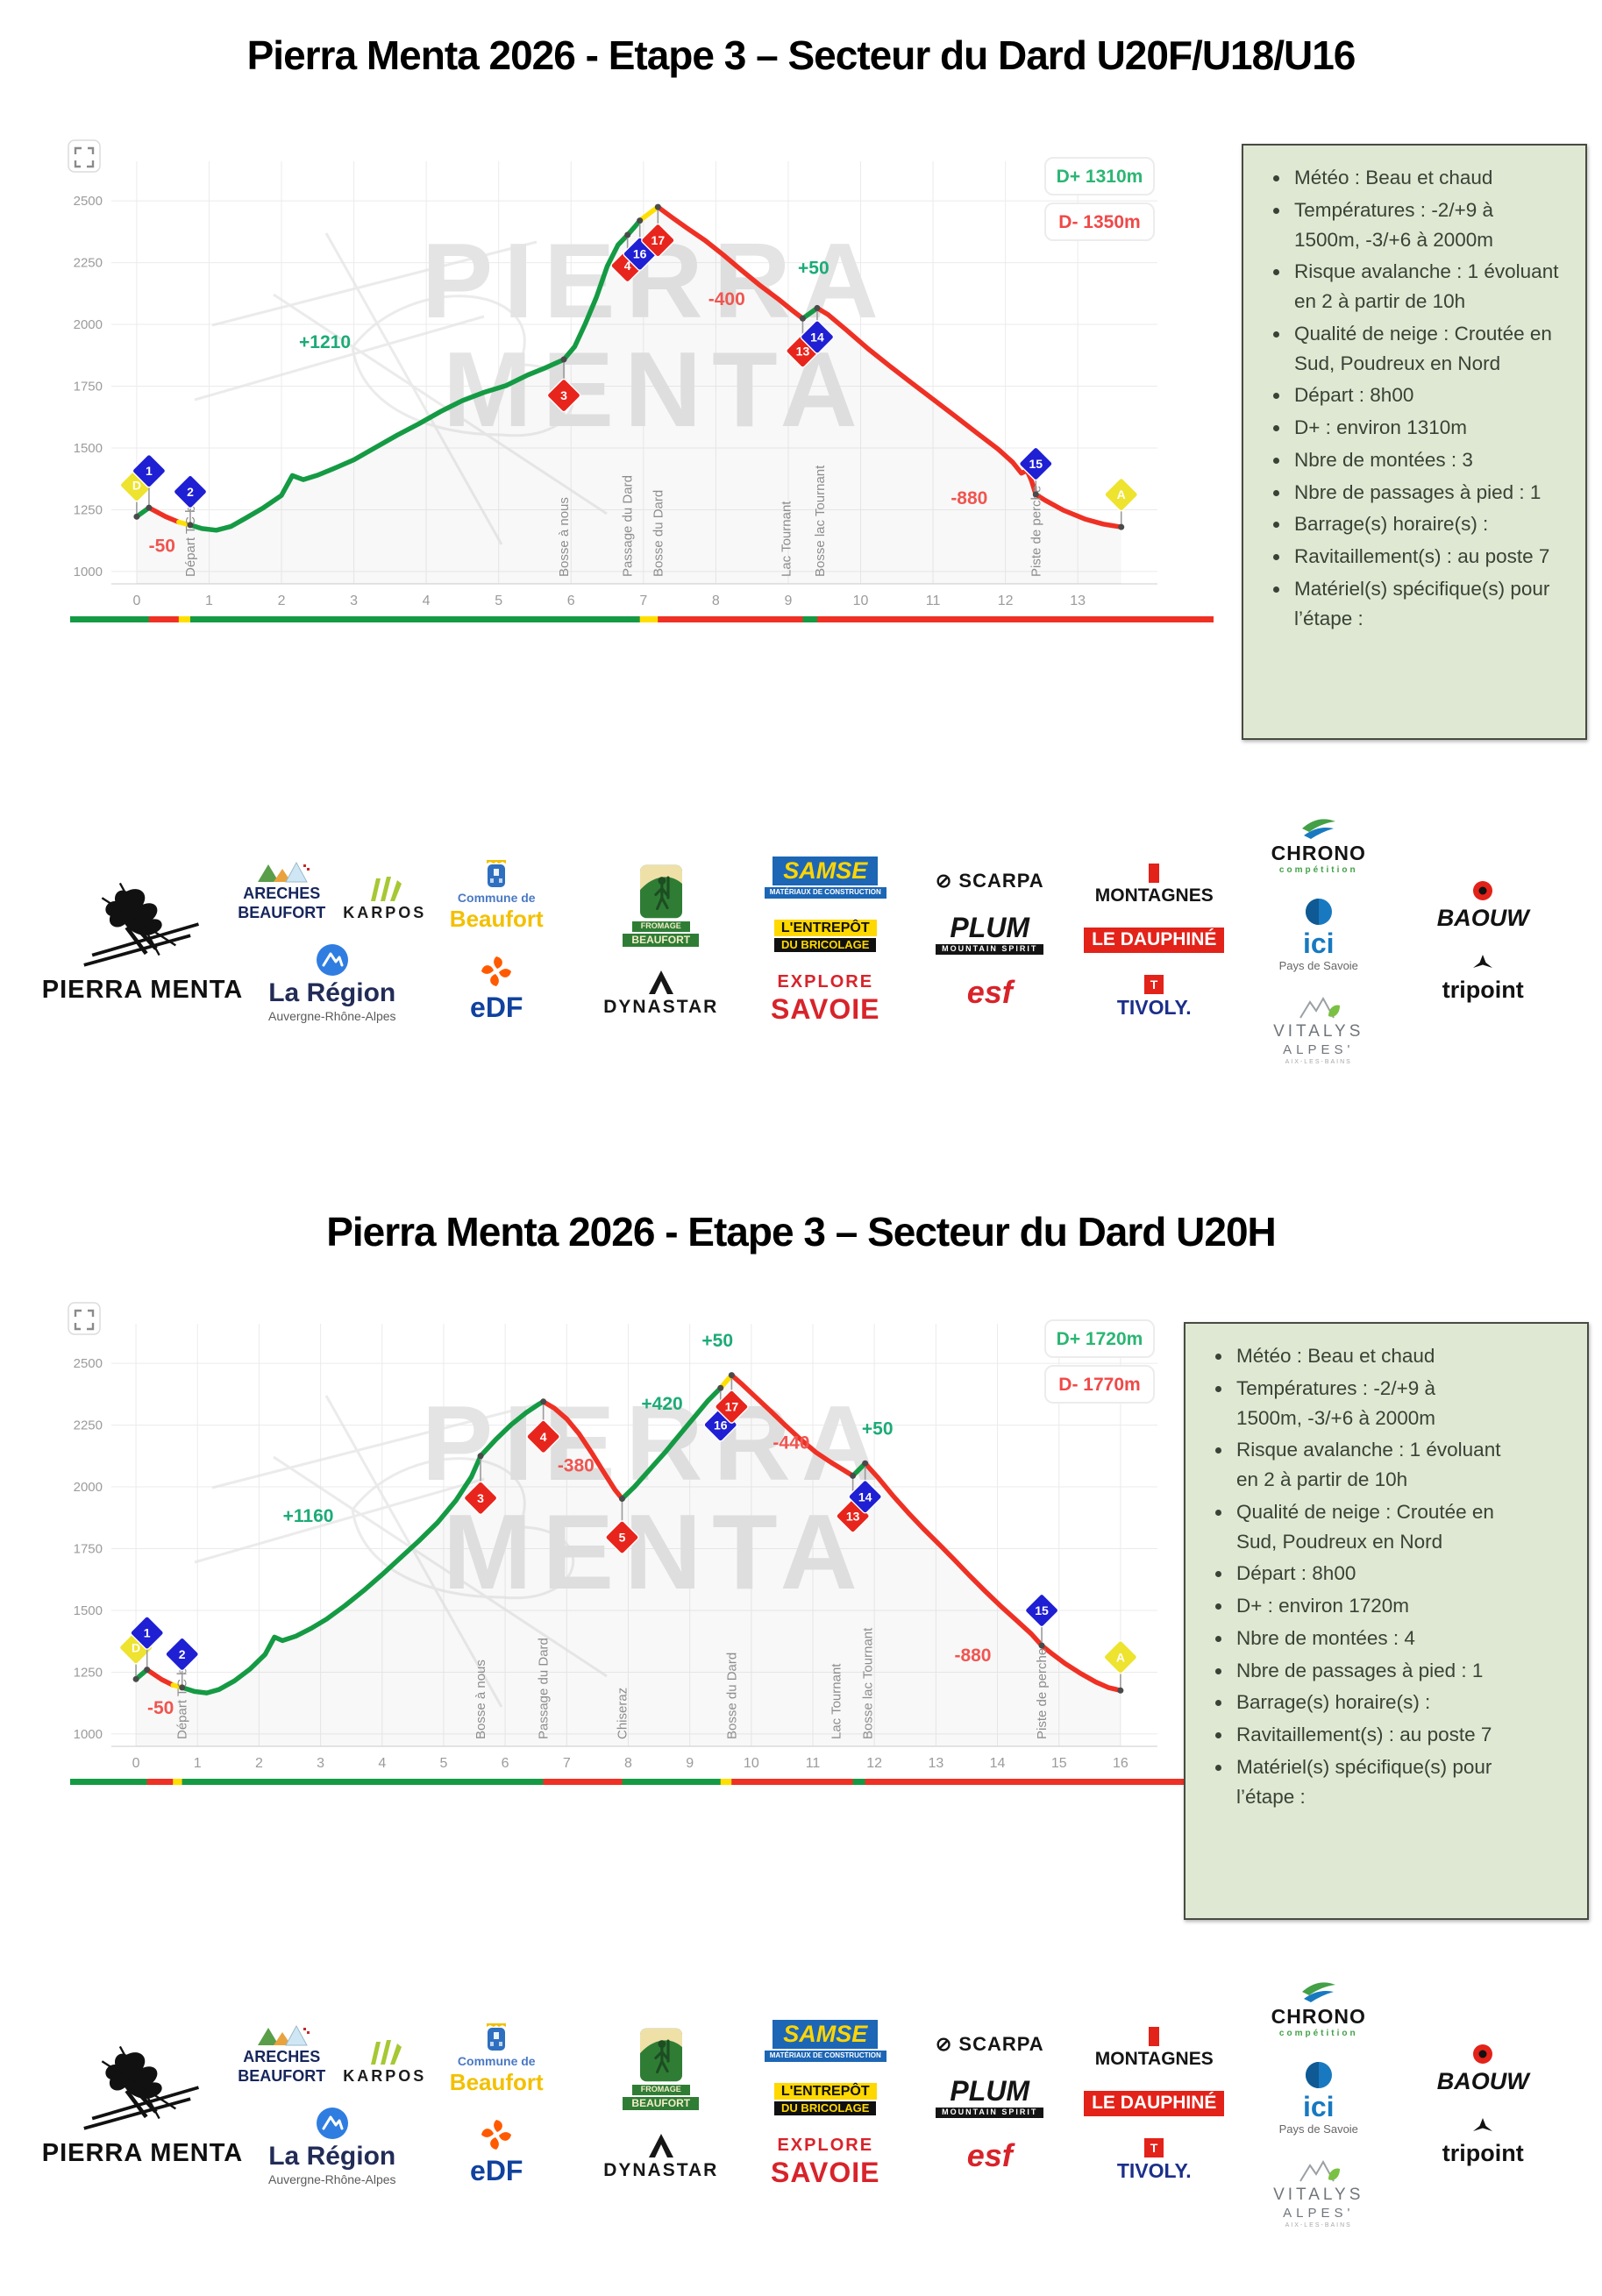  I want to click on info-bullet: Nbre de passages à pied : 1, so click(1425, 493).